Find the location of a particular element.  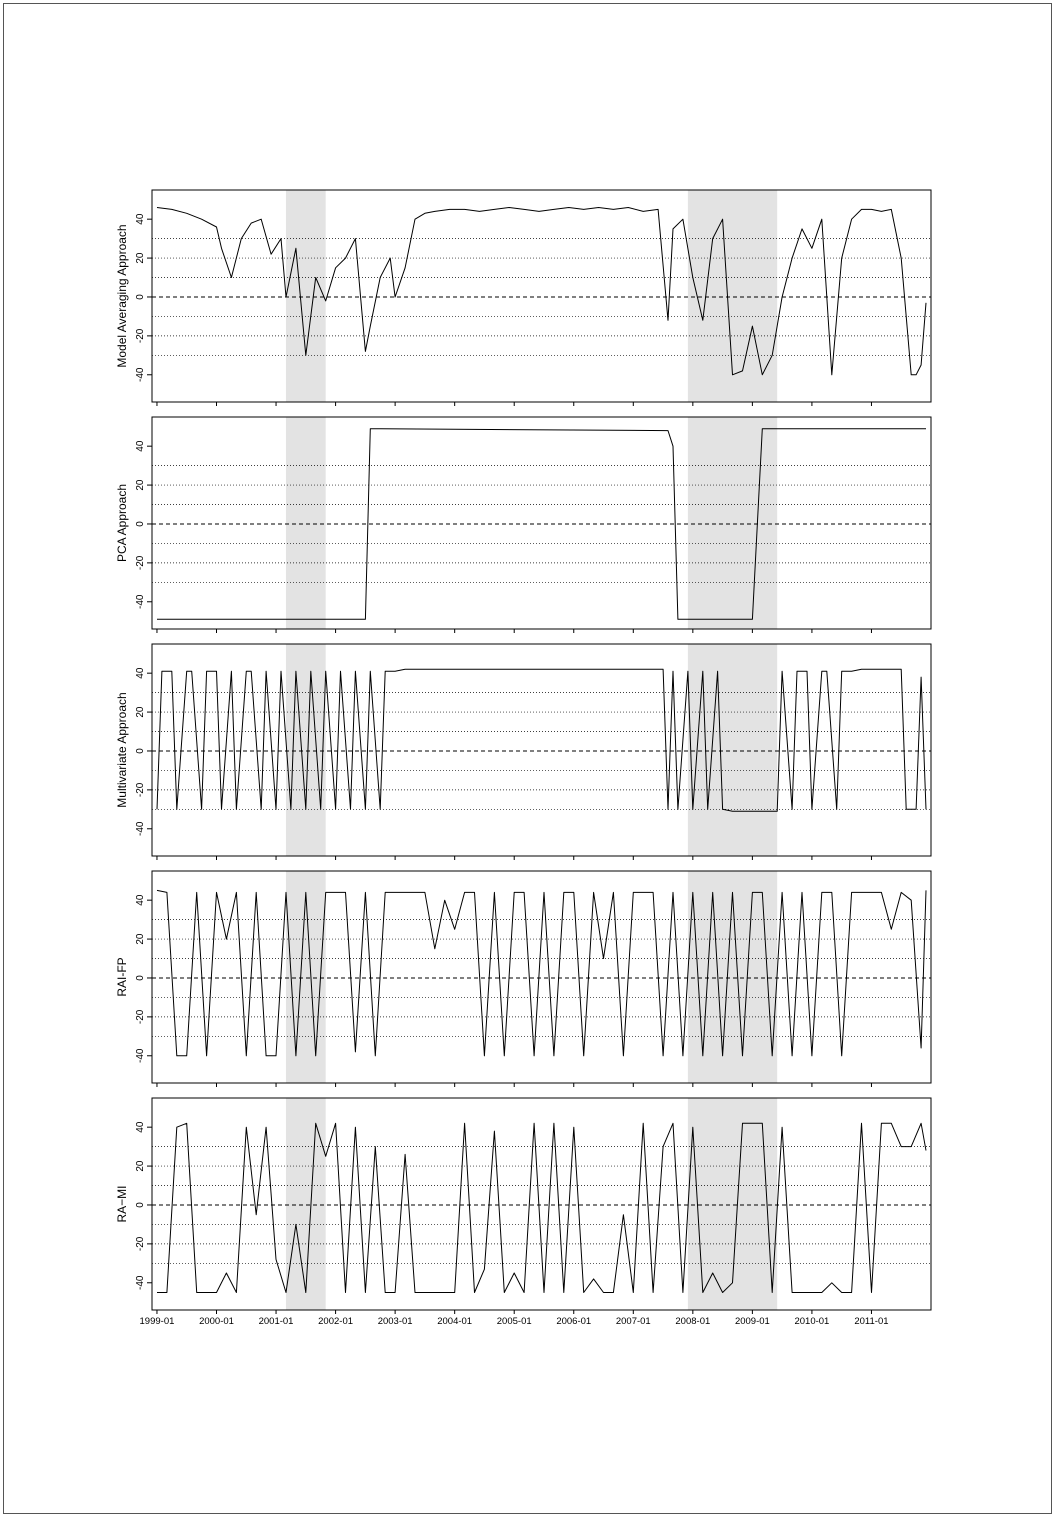

x-tick-label: 2009-01 is located at coordinates (752, 1321).